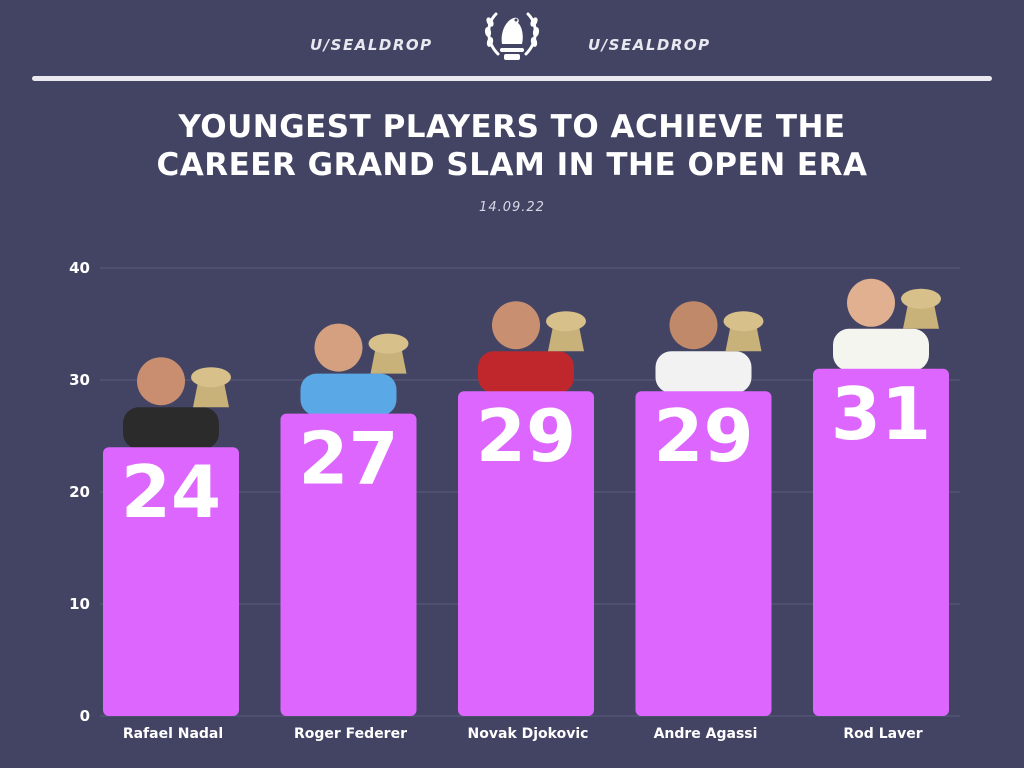 This screenshot has width=1024, height=768. I want to click on category-label: Rod Laver, so click(882, 734).